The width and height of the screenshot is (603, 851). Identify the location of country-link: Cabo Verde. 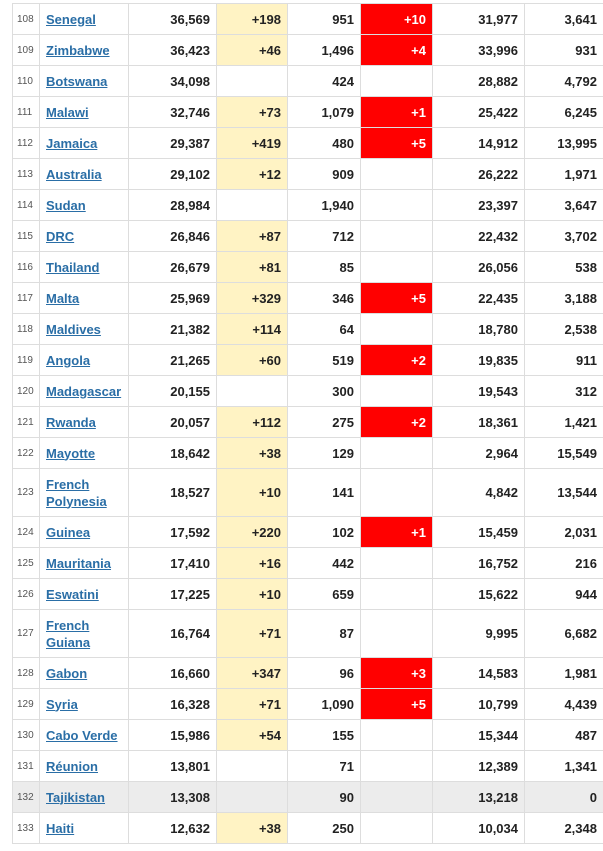
(82, 735).